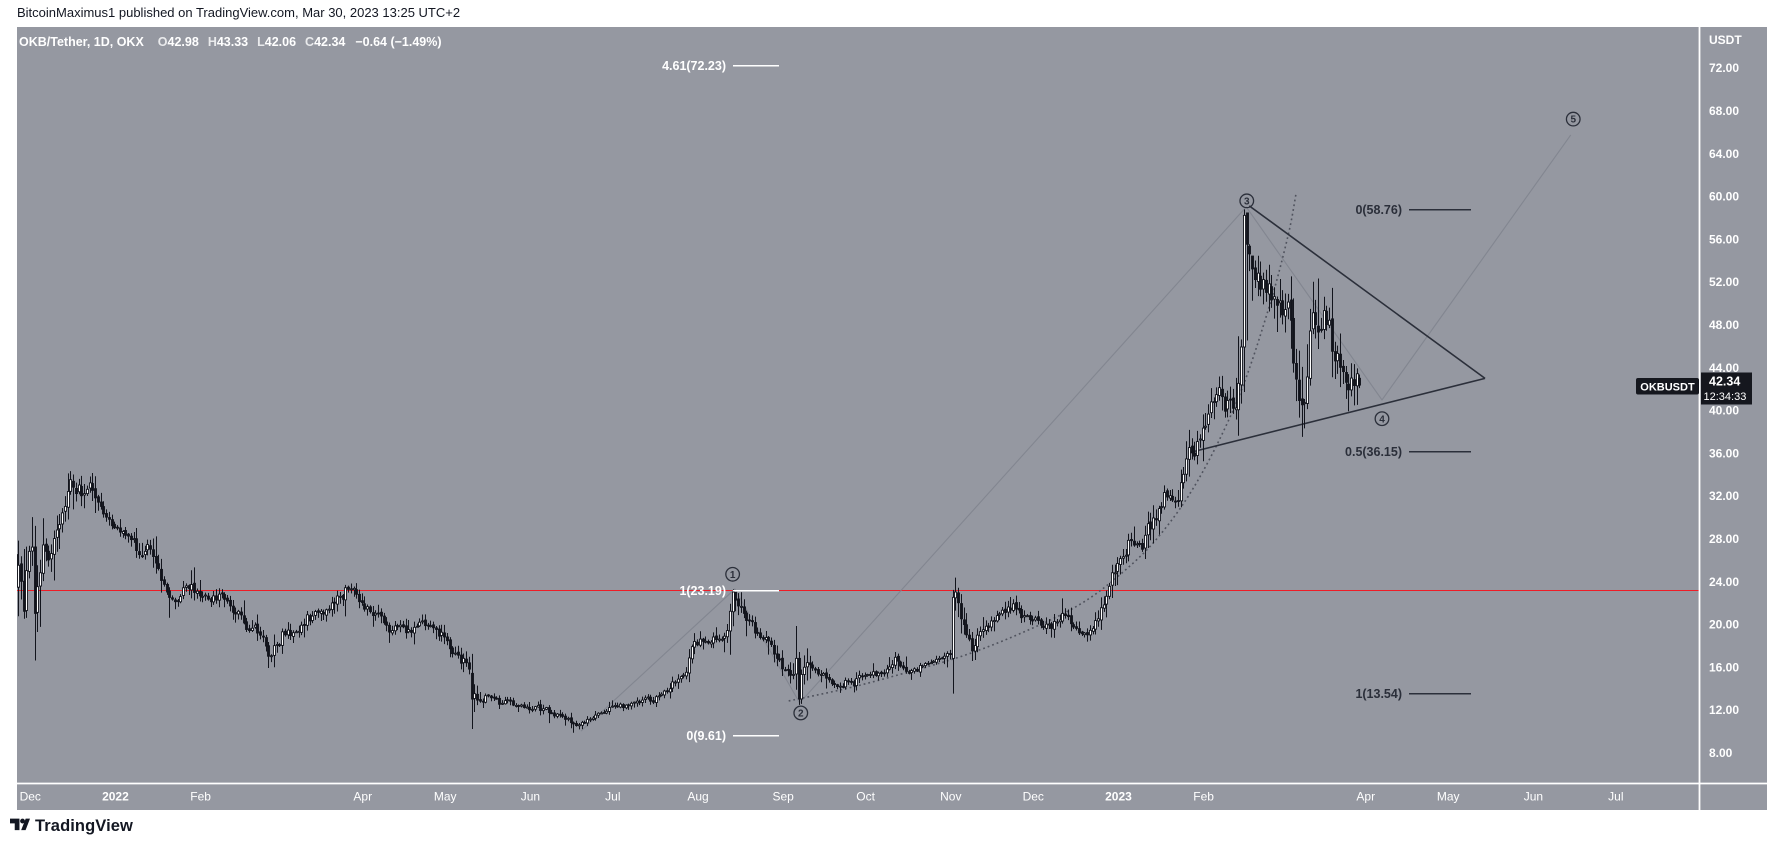 Image resolution: width=1777 pixels, height=845 pixels. Describe the element at coordinates (1724, 411) in the screenshot. I see `price-tick-label: 40.00` at that location.